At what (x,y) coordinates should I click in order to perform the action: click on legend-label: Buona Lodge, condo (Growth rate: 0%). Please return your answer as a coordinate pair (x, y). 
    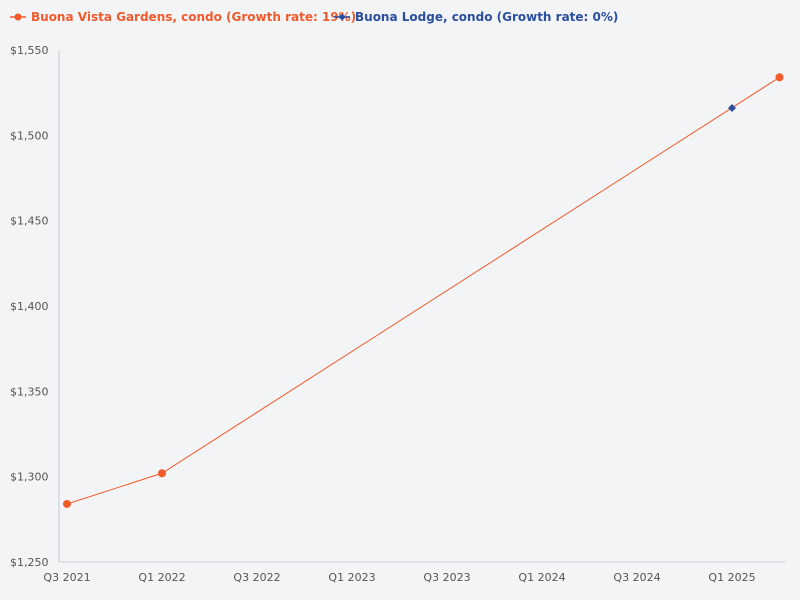
    Looking at the image, I should click on (486, 17).